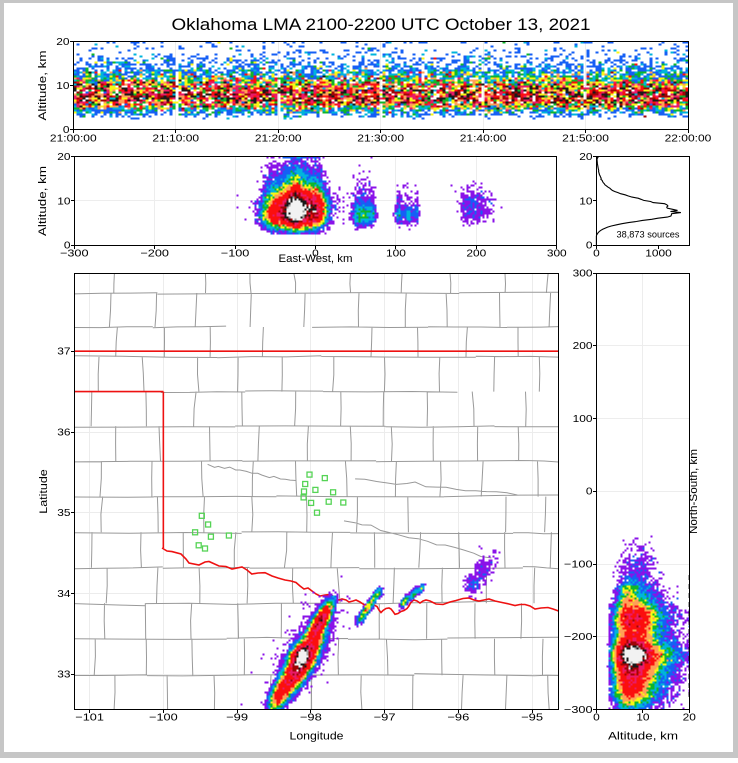 The image size is (738, 763). I want to click on svg-text: 21:40:00, so click(483, 138).